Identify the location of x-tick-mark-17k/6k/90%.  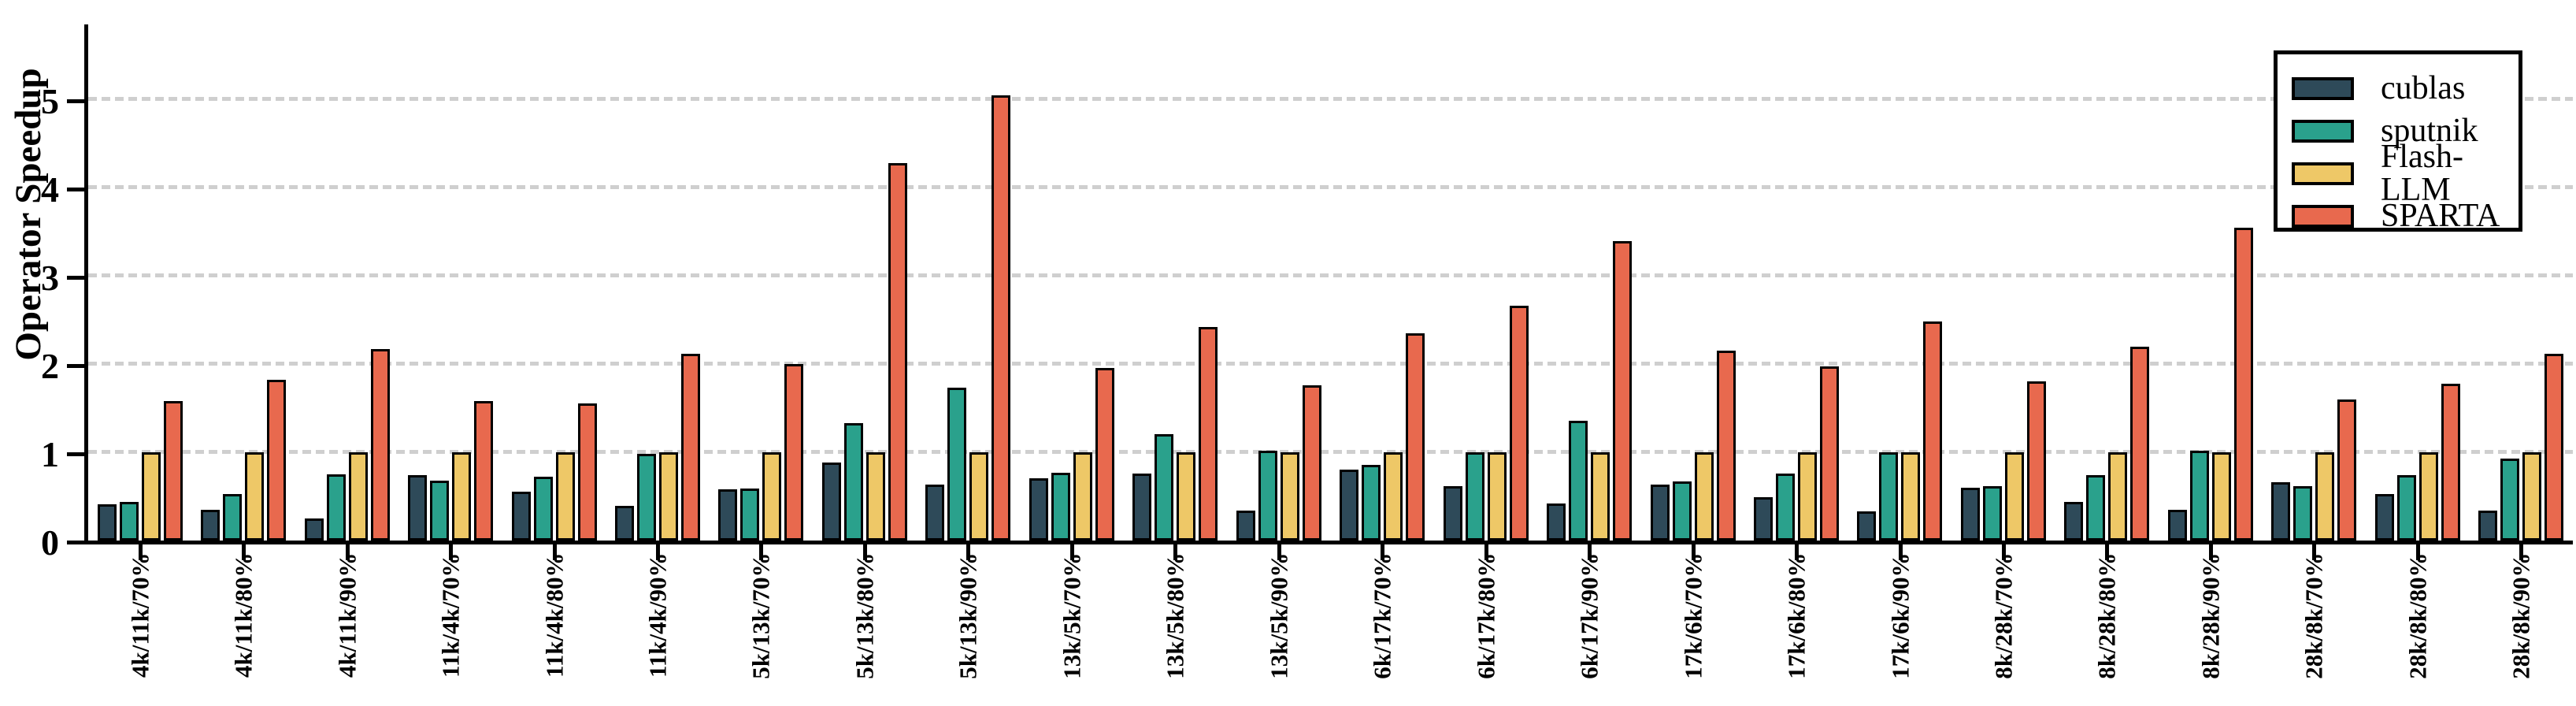
(1901, 552).